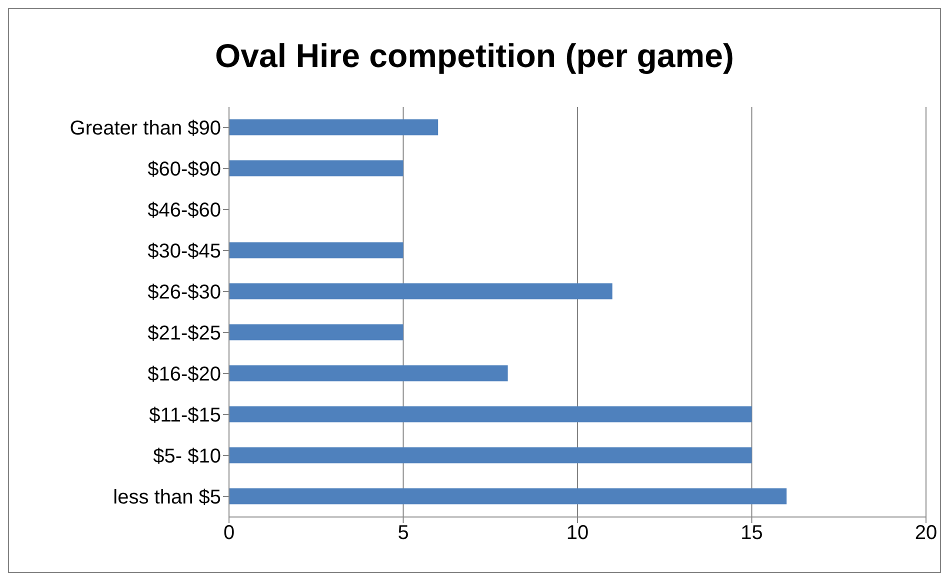 The height and width of the screenshot is (581, 949). What do you see at coordinates (184, 169) in the screenshot?
I see `y-tick-label: $60-$90` at bounding box center [184, 169].